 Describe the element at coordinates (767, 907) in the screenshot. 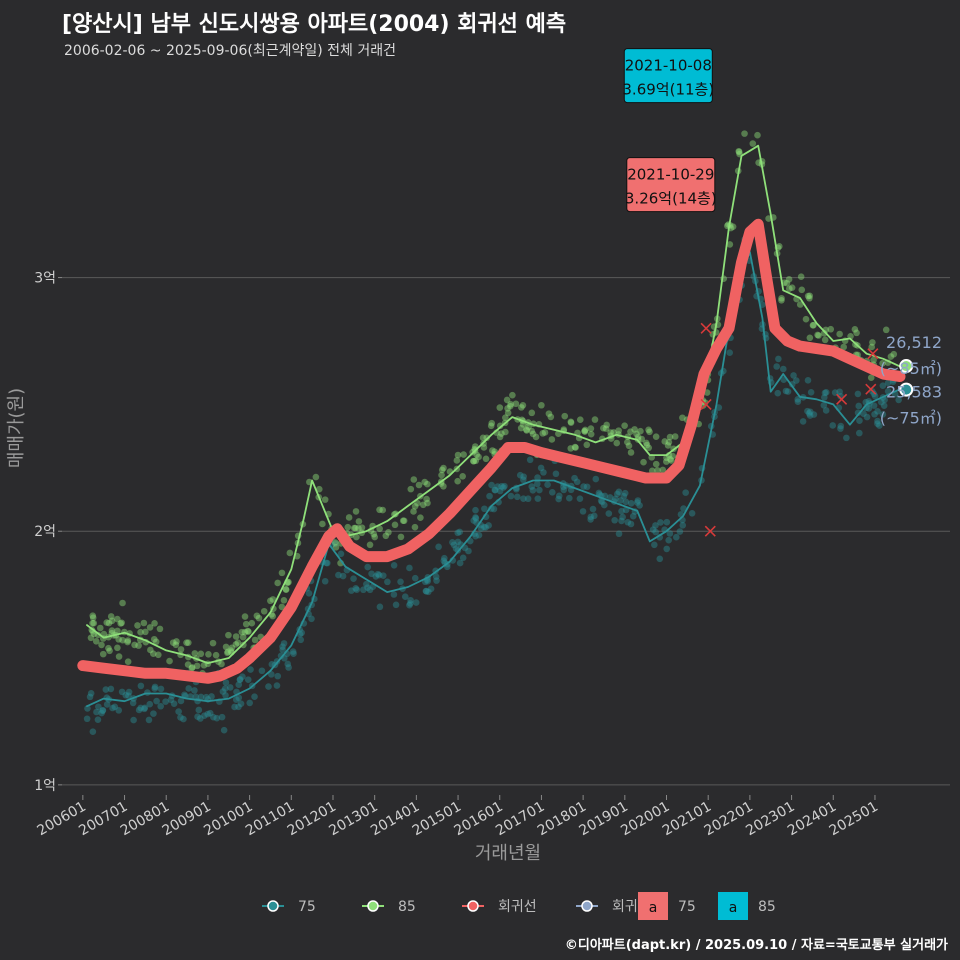

I see `legend-box-label: 85` at that location.